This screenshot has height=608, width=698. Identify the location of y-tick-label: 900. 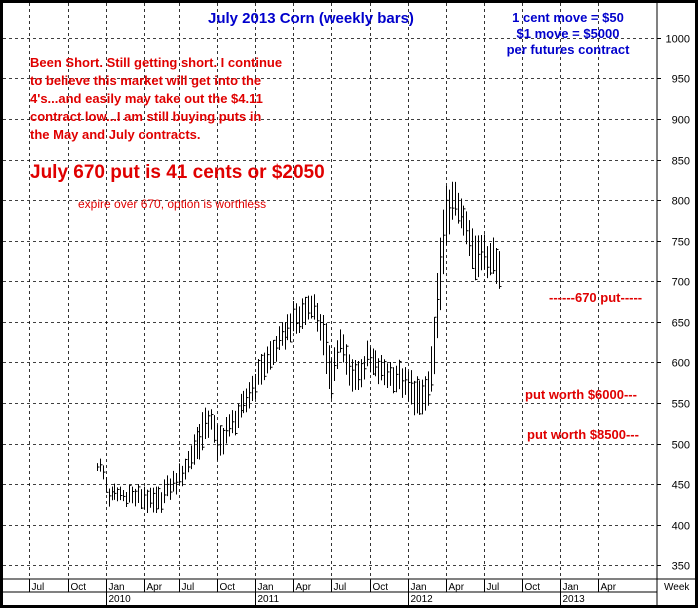
(681, 121).